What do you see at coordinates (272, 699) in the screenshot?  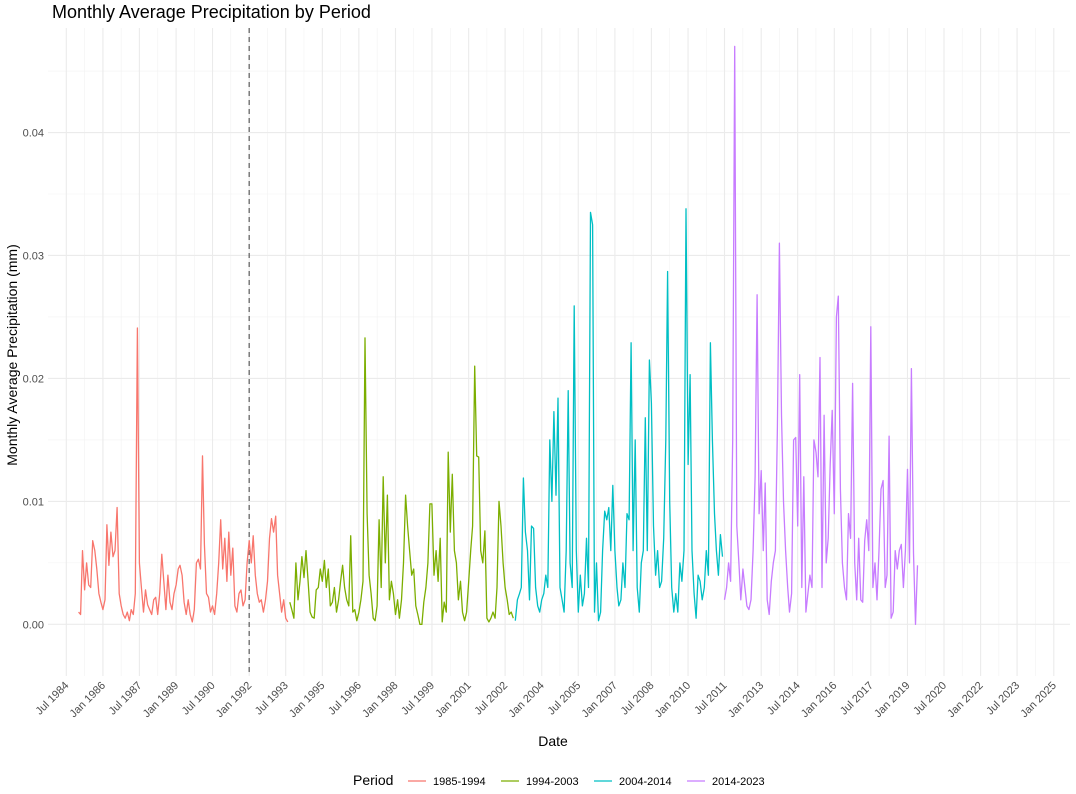 I see `x-tick-label: Jul 1993` at bounding box center [272, 699].